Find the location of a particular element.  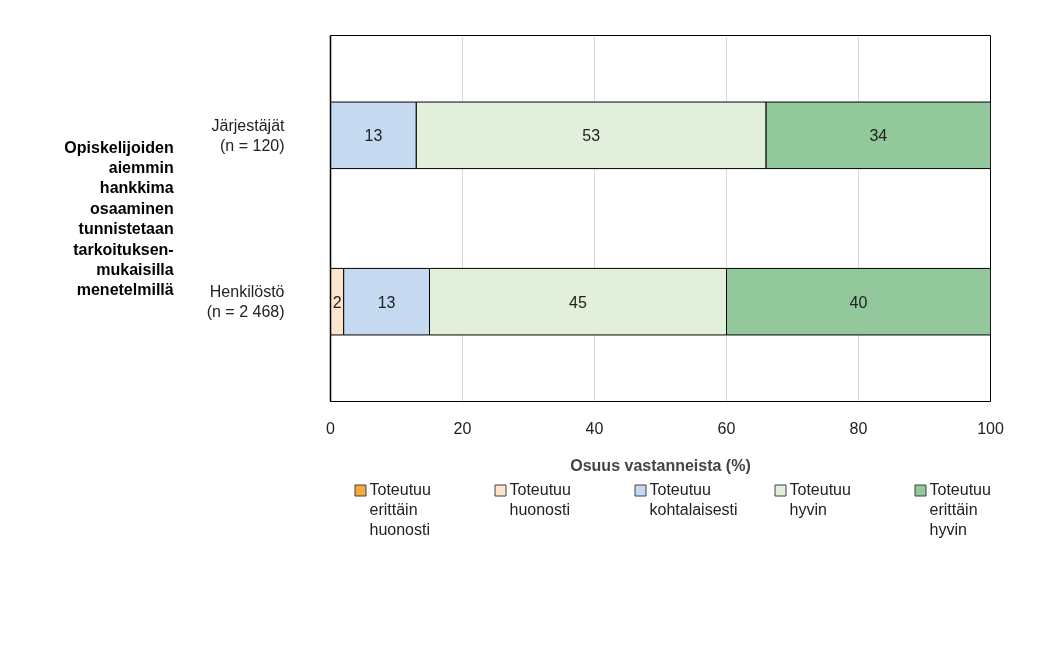

data-label: 40 is located at coordinates (858, 302).